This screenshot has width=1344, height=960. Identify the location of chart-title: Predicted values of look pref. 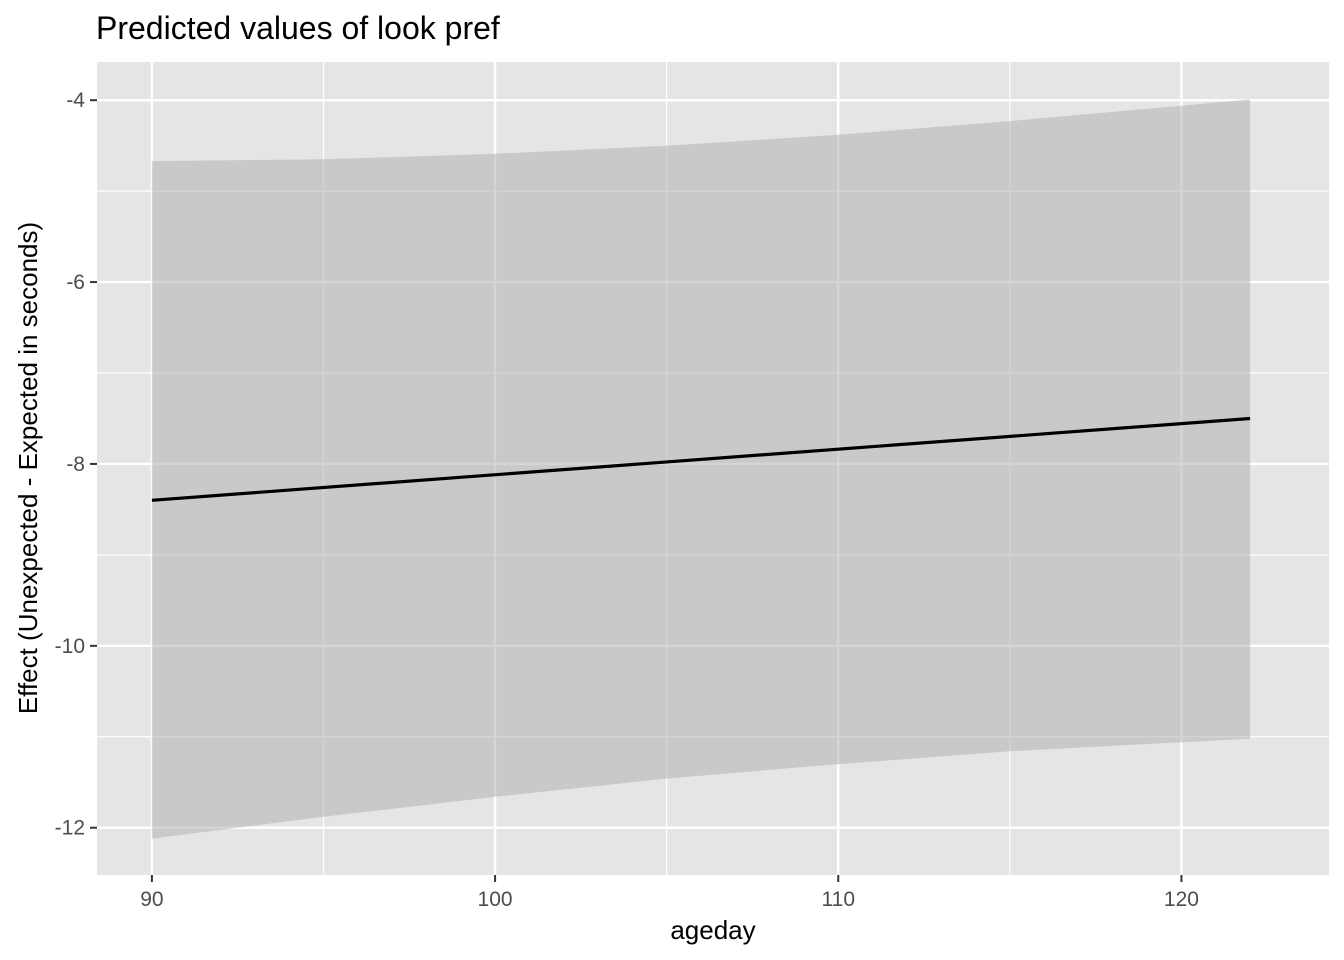
(298, 28).